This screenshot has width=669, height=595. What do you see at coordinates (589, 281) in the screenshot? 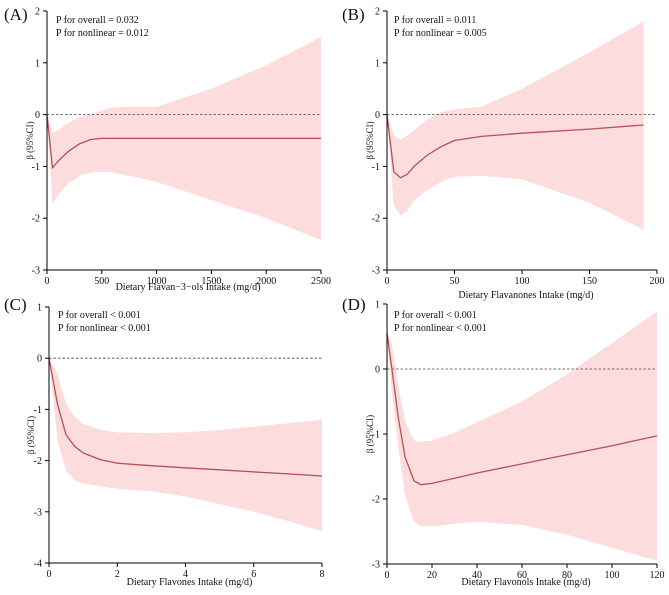
I see `x-tick-label: 150` at bounding box center [589, 281].